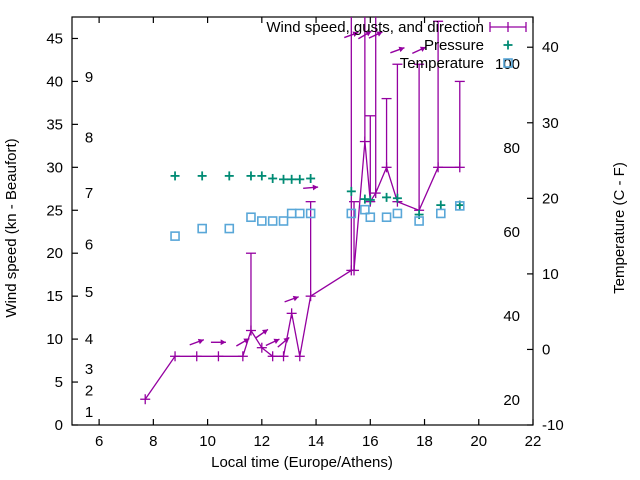 This screenshot has width=640, height=480. Describe the element at coordinates (89, 391) in the screenshot. I see `beaufort-label: 2` at that location.